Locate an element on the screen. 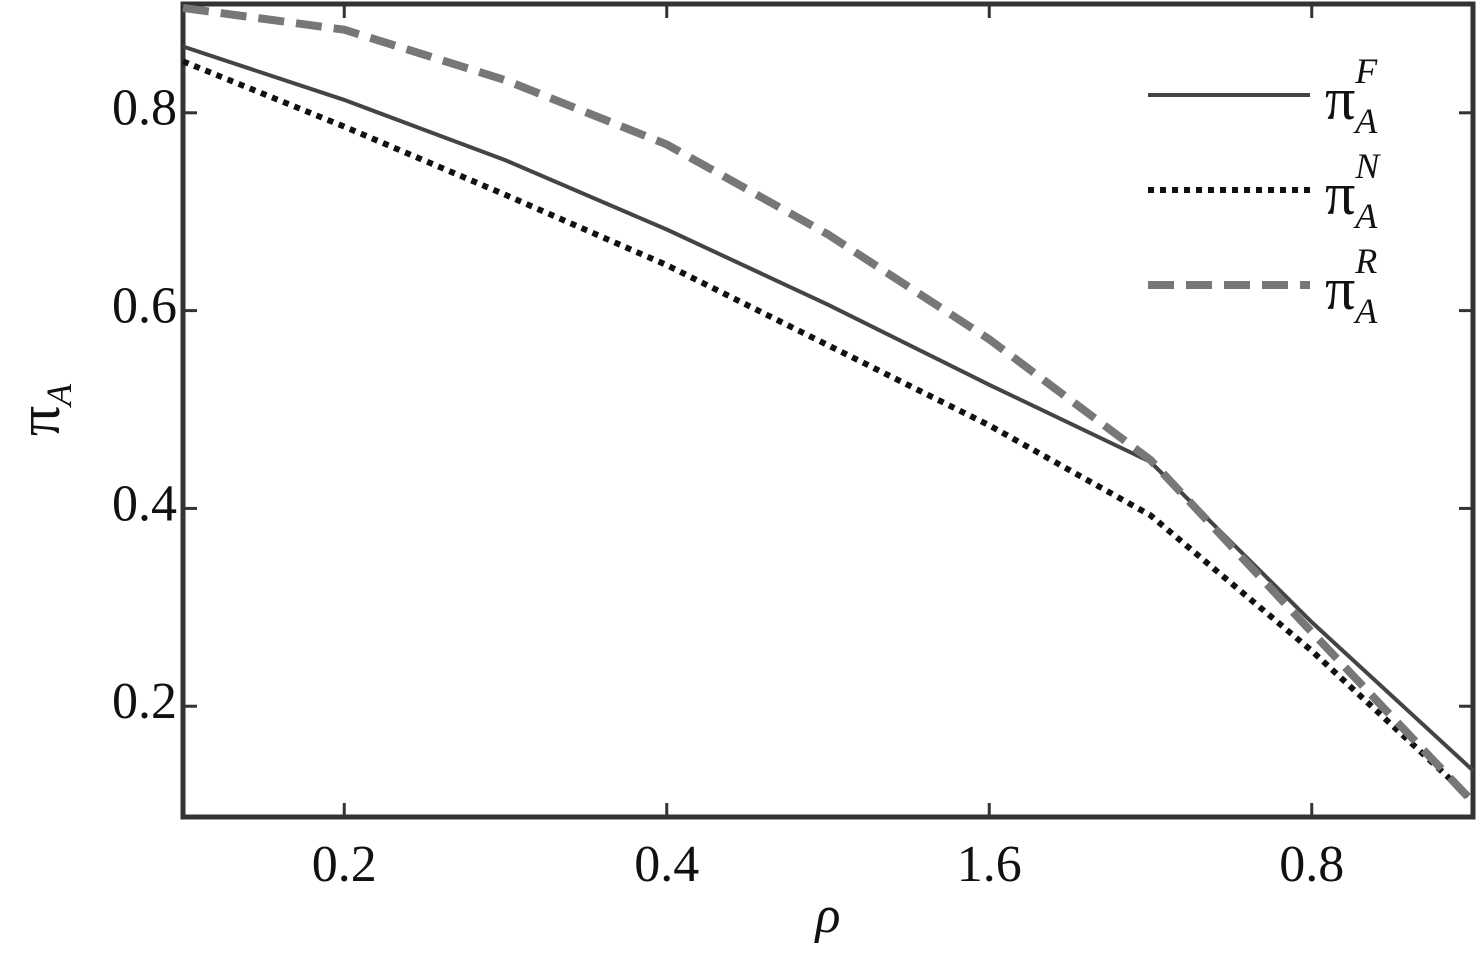 The width and height of the screenshot is (1478, 953). x-tick-label: 0.2 is located at coordinates (344, 864).